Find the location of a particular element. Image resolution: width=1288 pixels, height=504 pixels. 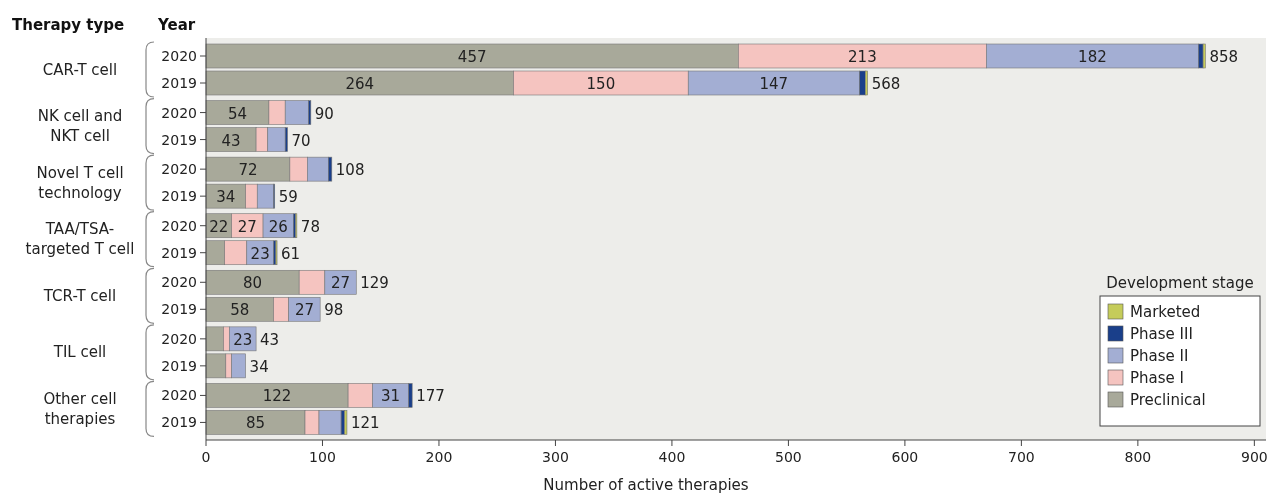

total-label: 34 is located at coordinates (259, 366).